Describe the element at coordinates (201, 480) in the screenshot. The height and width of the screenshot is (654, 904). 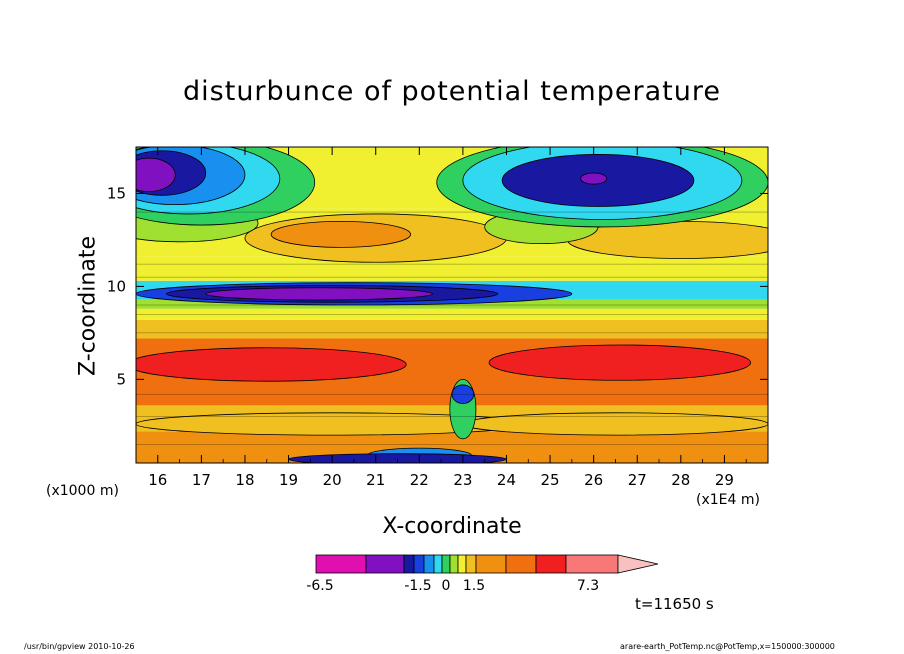
I see `x-tick-label-17: 17` at that location.